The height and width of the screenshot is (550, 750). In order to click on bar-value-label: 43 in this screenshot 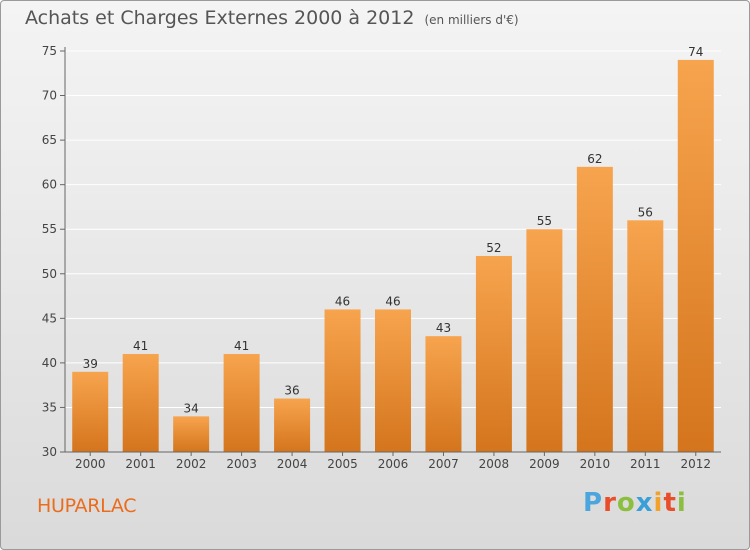, I will do `click(443, 328)`.